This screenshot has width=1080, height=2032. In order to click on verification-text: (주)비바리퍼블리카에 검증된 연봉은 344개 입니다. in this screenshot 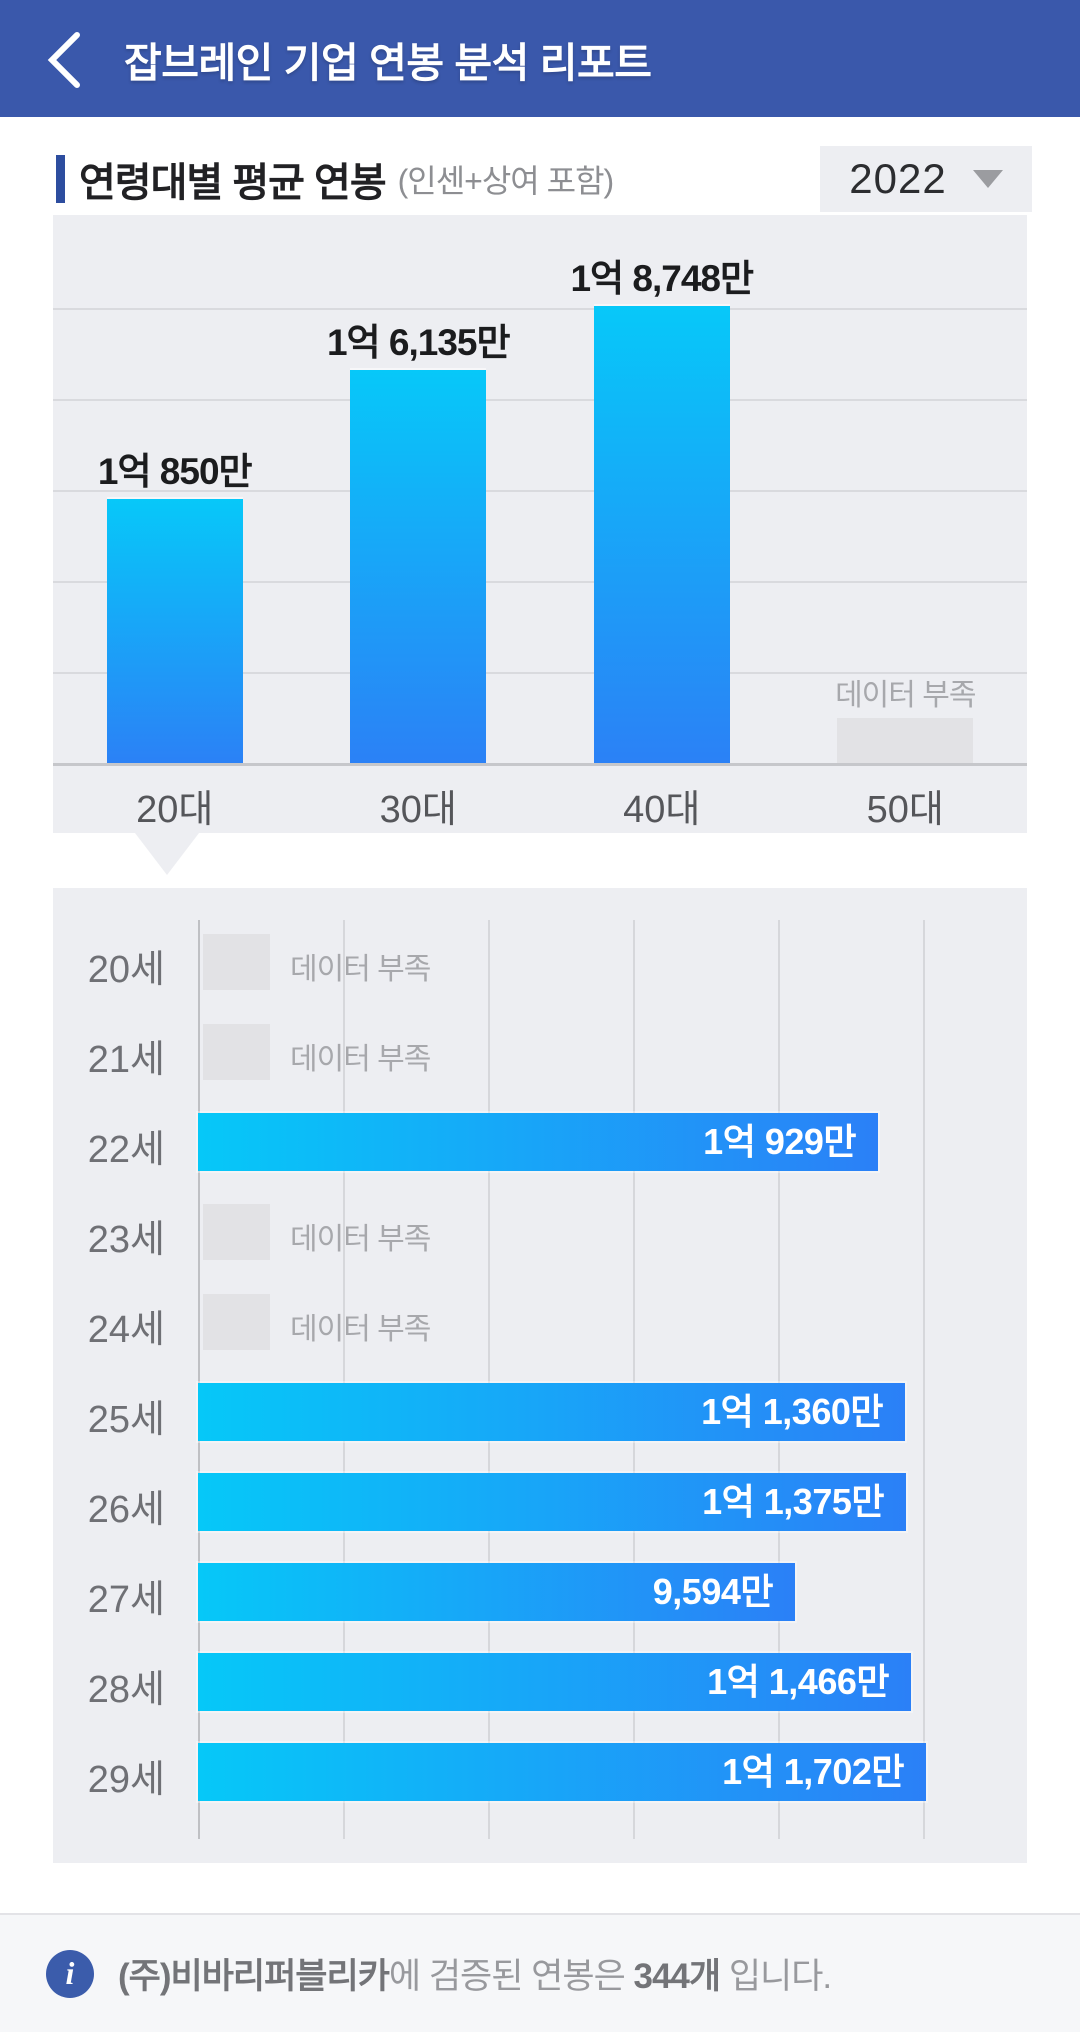, I will do `click(475, 1973)`.